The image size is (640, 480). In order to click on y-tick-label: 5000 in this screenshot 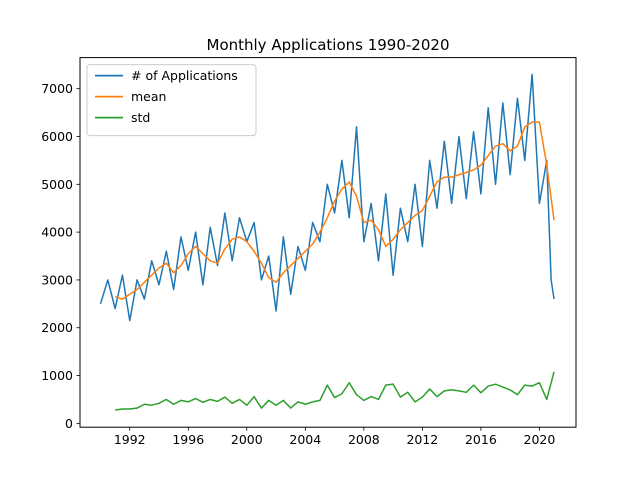, I will do `click(57, 184)`.